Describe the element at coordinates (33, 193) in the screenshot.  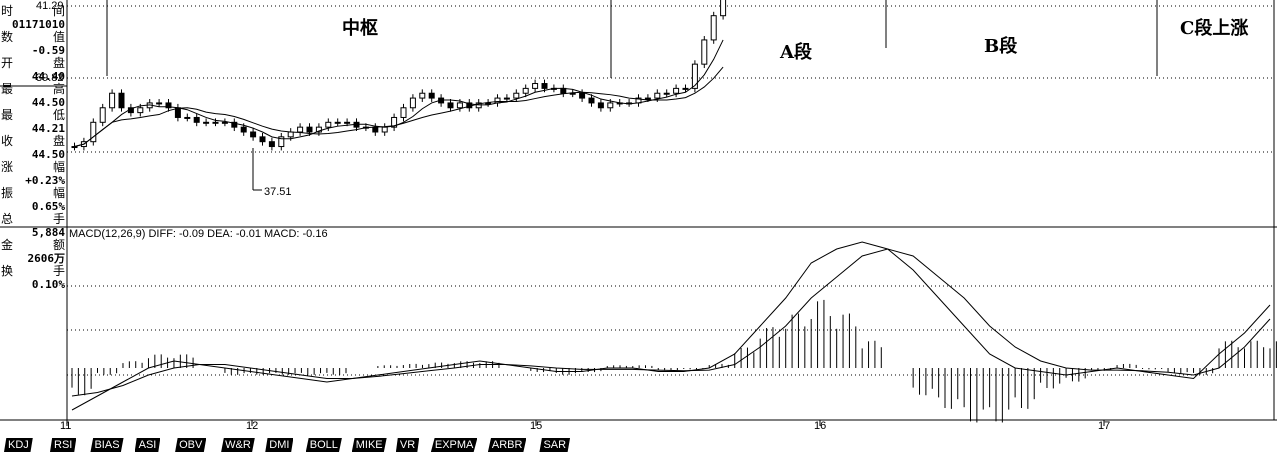
I see `info-label-row: 振幅` at that location.